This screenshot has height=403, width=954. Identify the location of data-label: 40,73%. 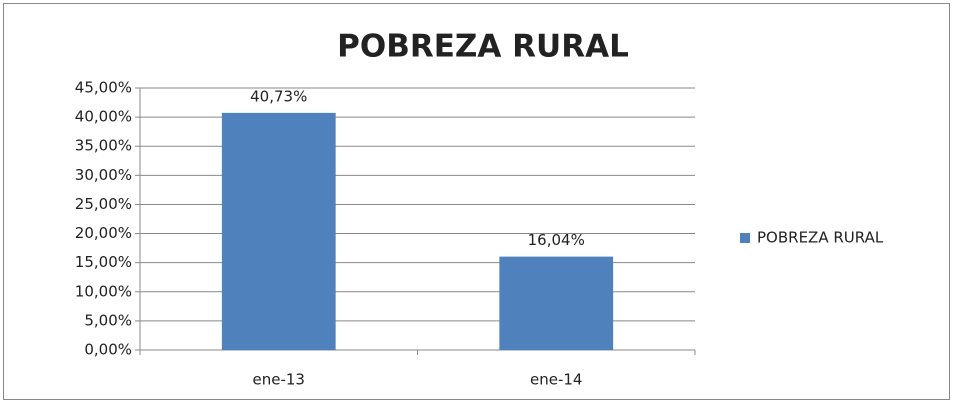
(278, 96).